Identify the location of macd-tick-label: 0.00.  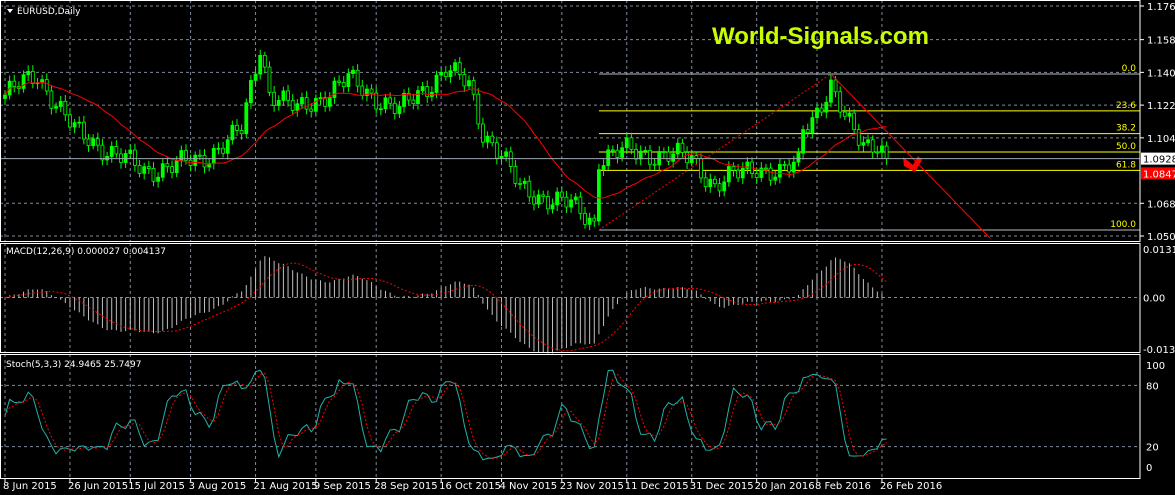
(1154, 299).